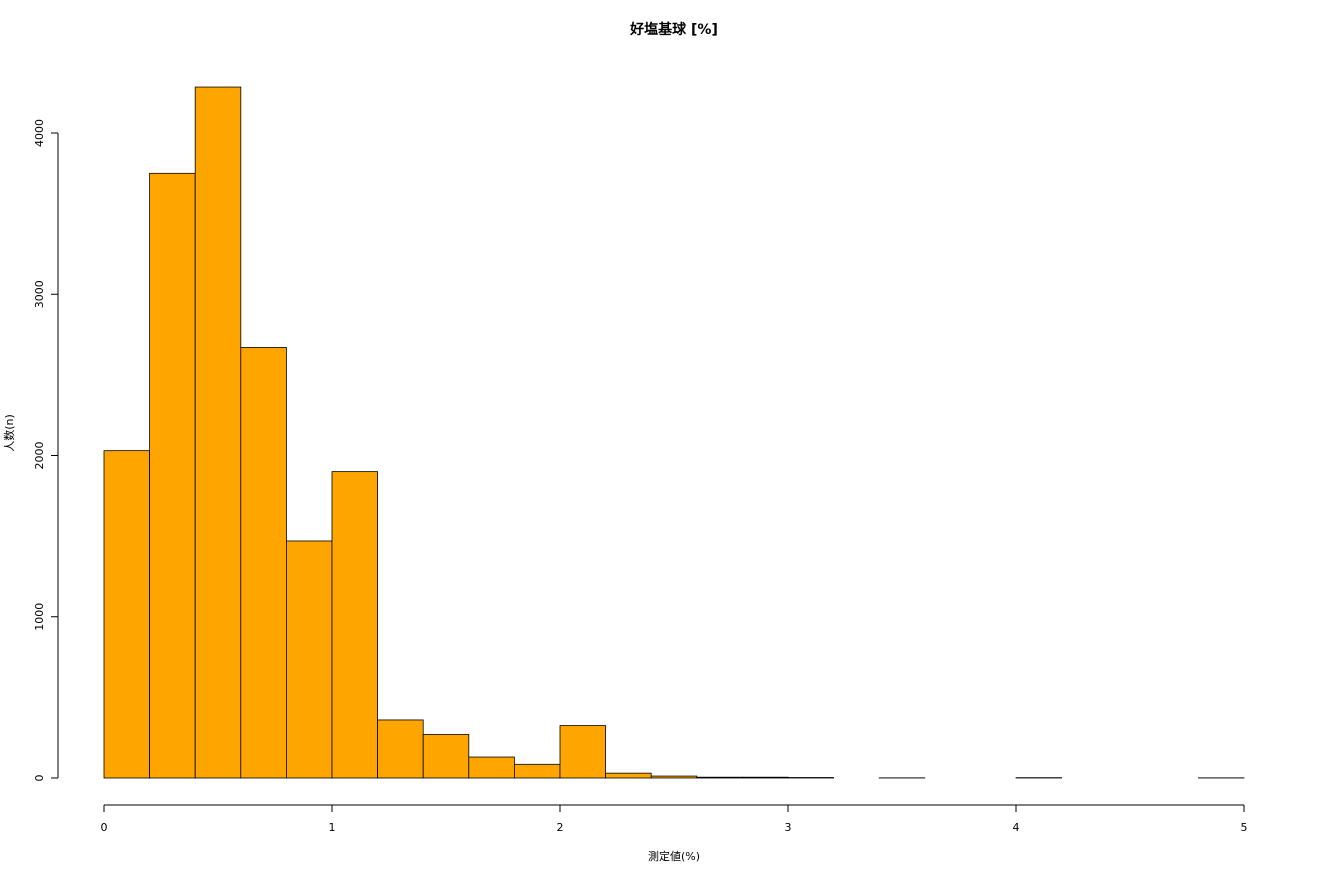  What do you see at coordinates (104, 827) in the screenshot?
I see `x-tick-label: 0` at bounding box center [104, 827].